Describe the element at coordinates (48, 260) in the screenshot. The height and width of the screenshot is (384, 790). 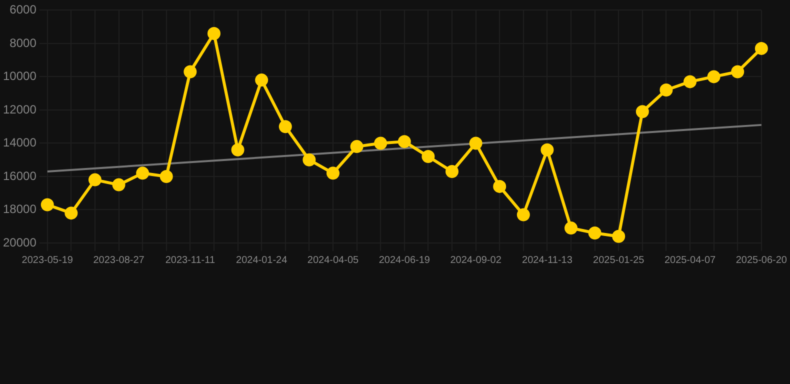
I see `x-tick-label: 2023-05-19` at that location.